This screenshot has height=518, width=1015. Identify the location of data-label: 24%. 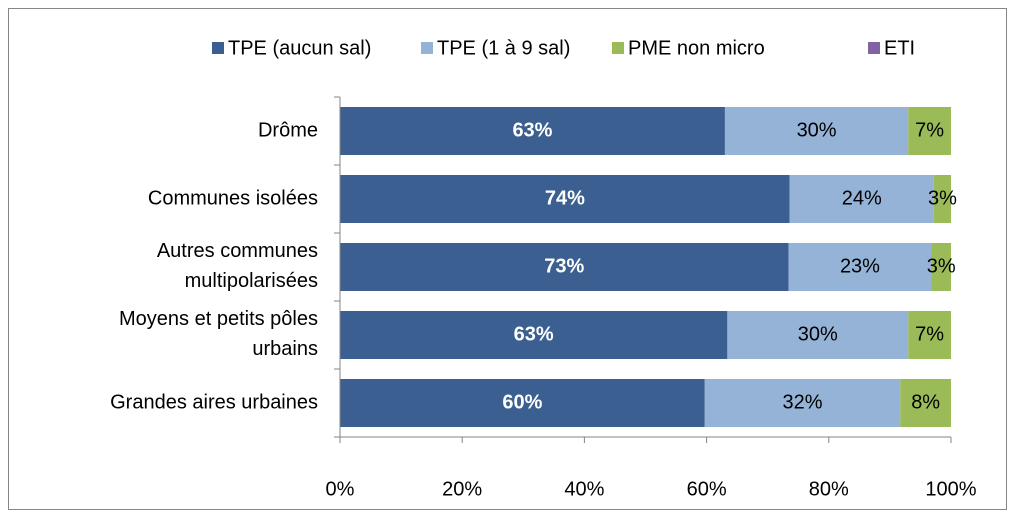
(862, 198).